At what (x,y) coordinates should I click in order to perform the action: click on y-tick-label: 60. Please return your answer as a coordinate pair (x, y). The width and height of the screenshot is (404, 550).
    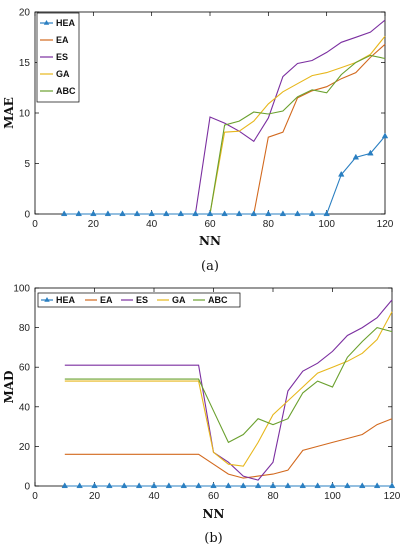
    Looking at the image, I should click on (25, 368).